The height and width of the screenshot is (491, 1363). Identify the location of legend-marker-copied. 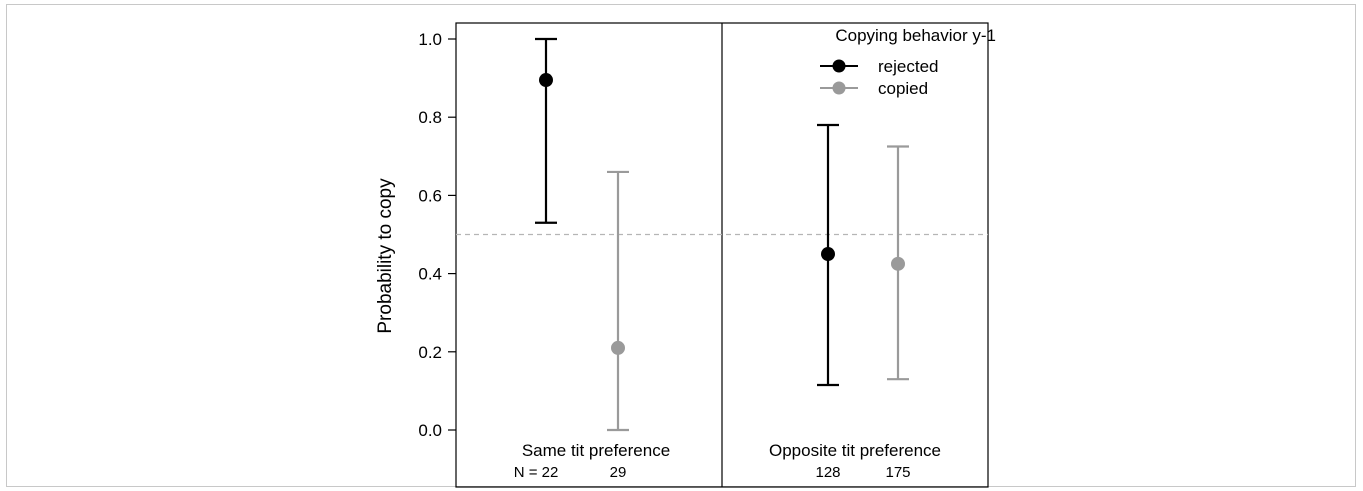
(839, 88).